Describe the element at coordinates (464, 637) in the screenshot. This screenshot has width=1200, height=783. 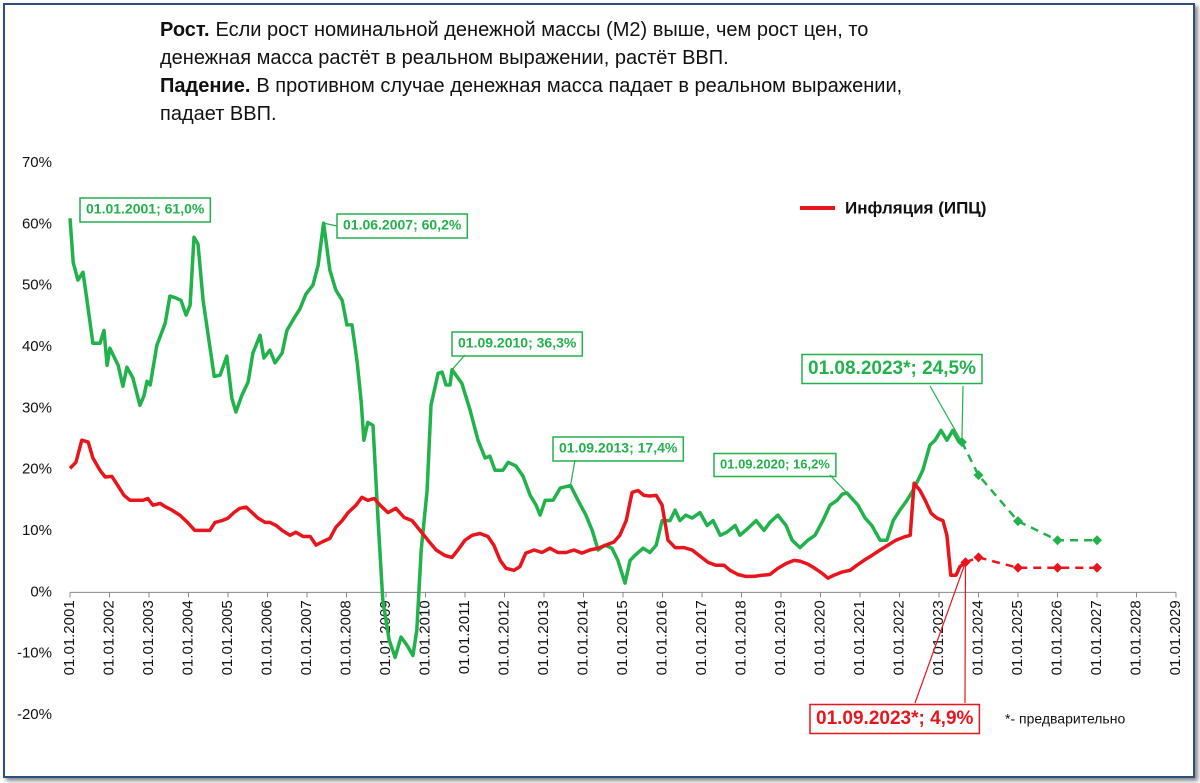
I see `x-tick-label: 01.01.2011` at that location.